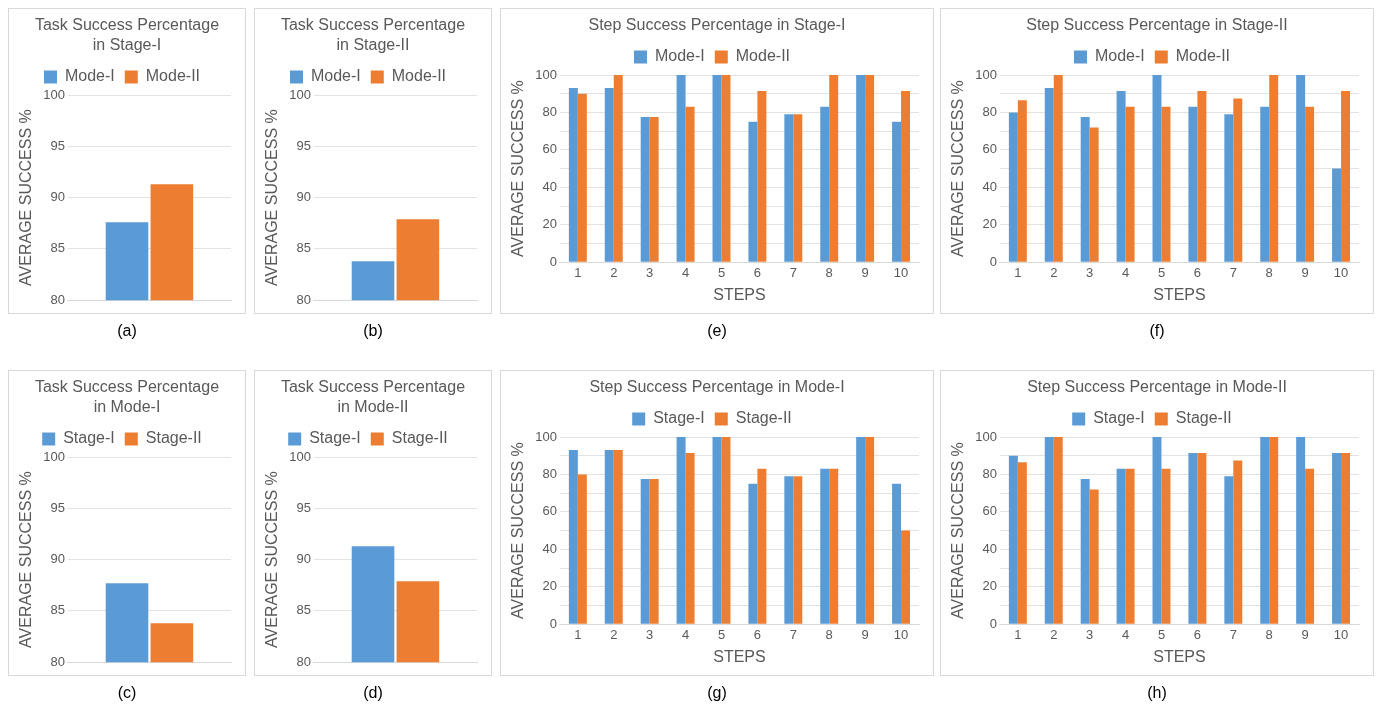 Image resolution: width=1379 pixels, height=706 pixels. What do you see at coordinates (419, 76) in the screenshot?
I see `legend-label: Mode-II` at bounding box center [419, 76].